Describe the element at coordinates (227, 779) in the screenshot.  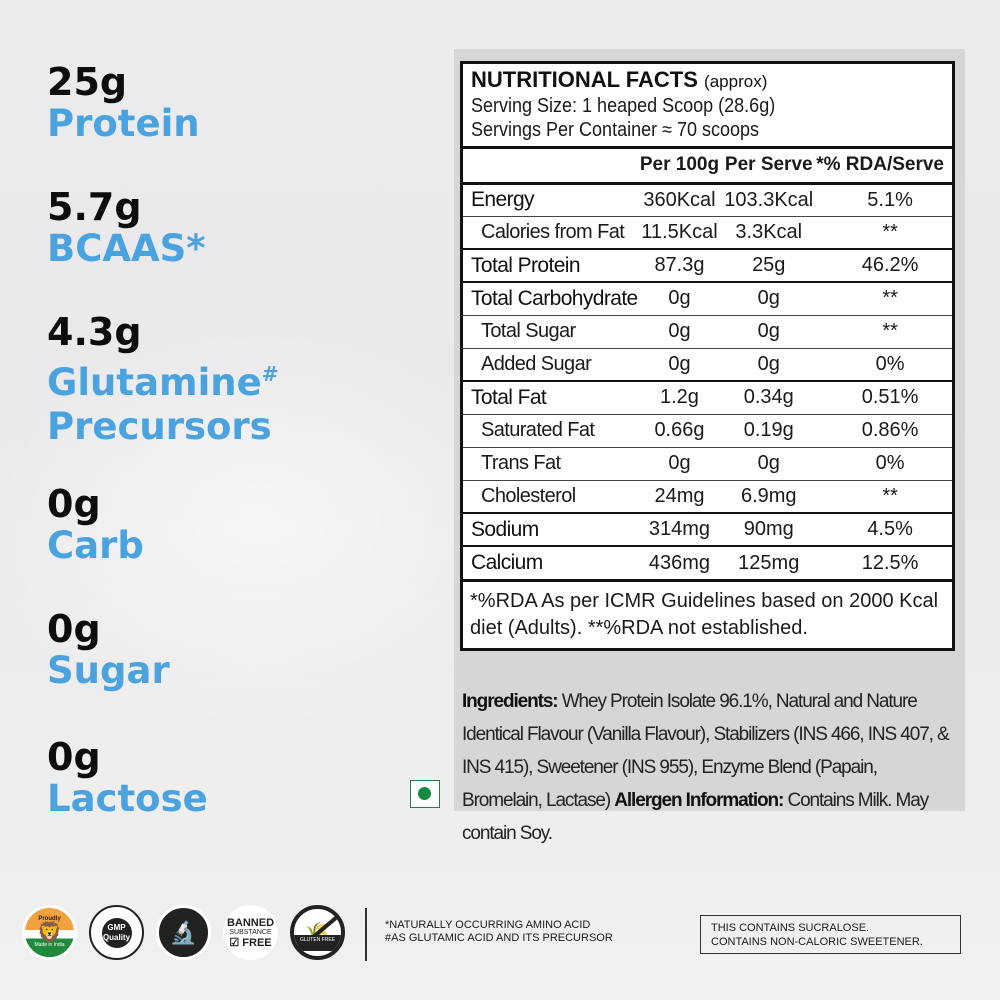
I see `highlight-lactose: 0g Lactose` at that location.